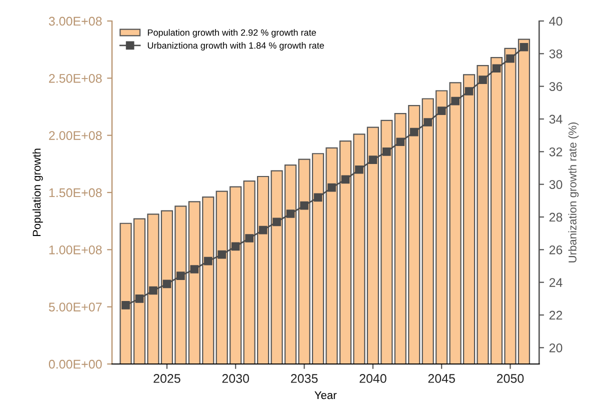 The image size is (595, 412). I want to click on y-tick-label: 2.00E+08, so click(75, 135).